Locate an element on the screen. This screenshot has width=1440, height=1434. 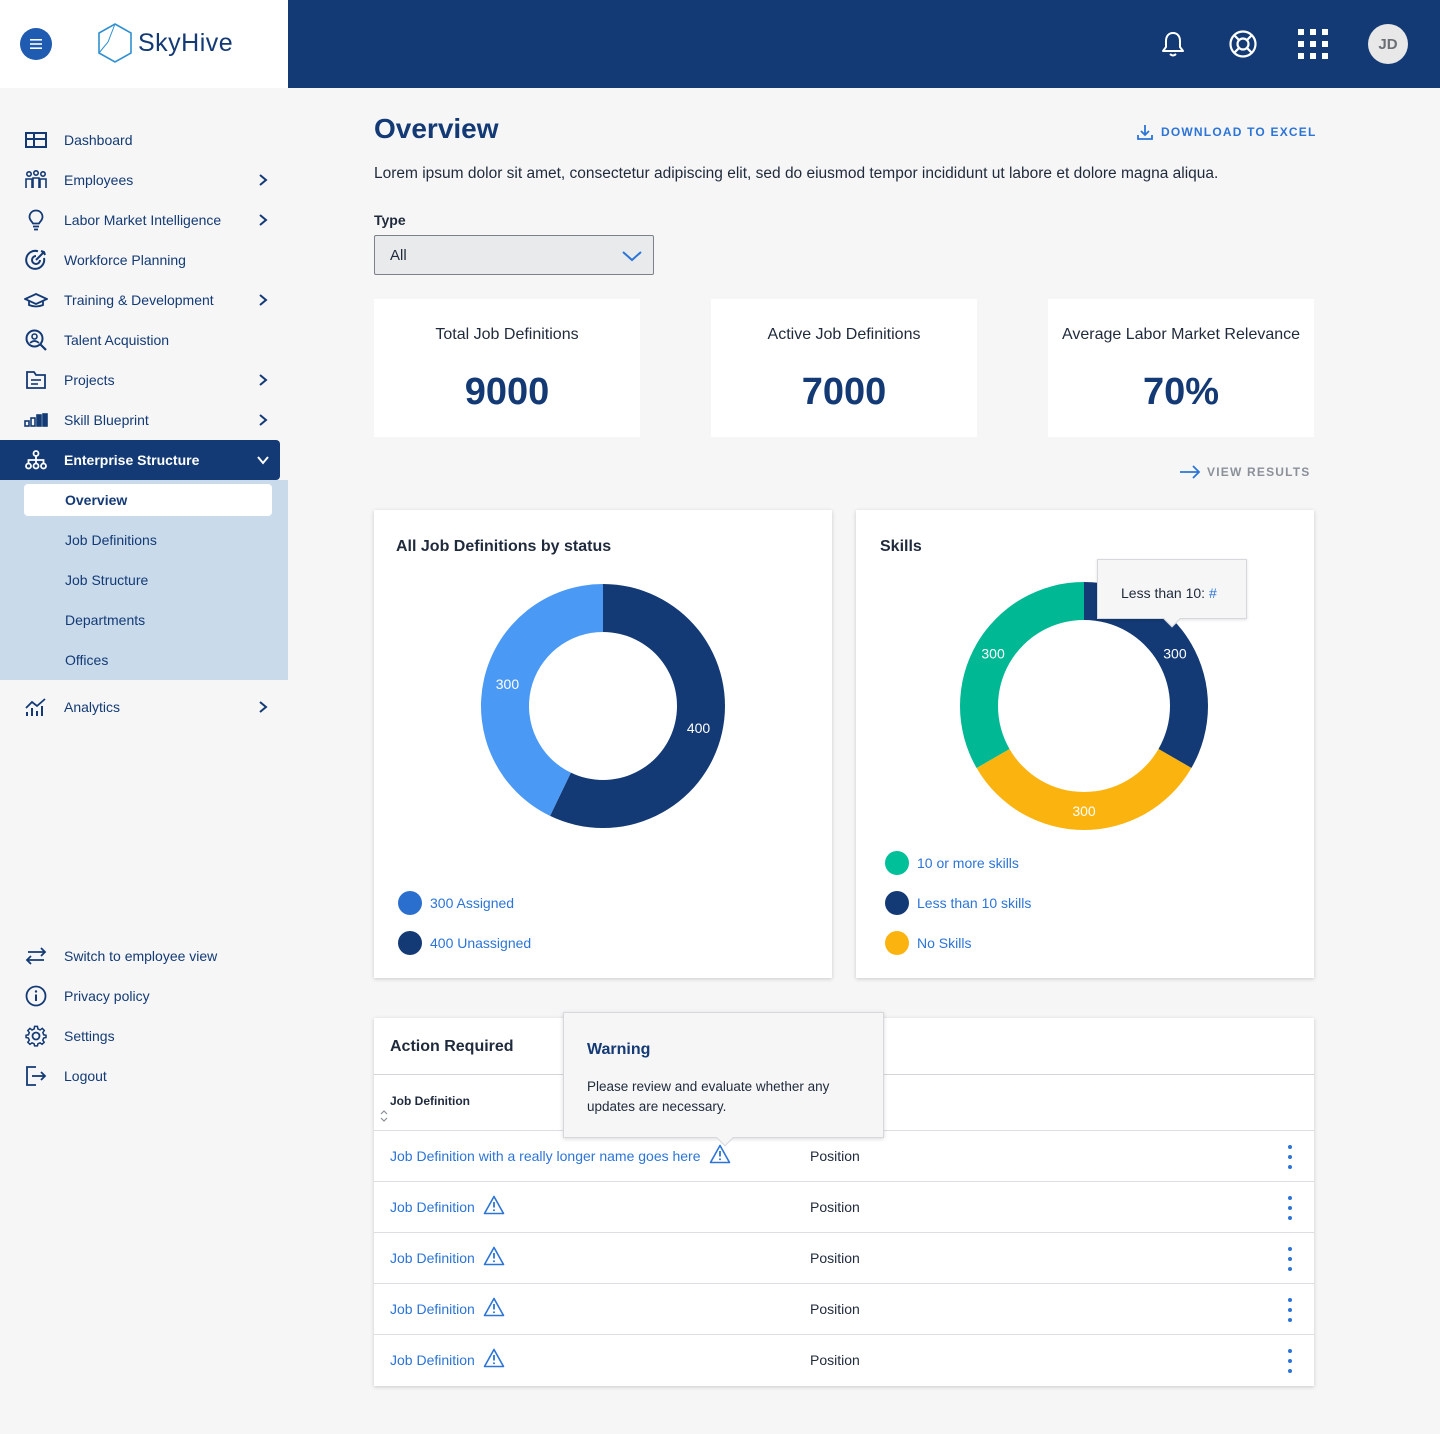
chart-title: All Job Definitions by status is located at coordinates (504, 546).